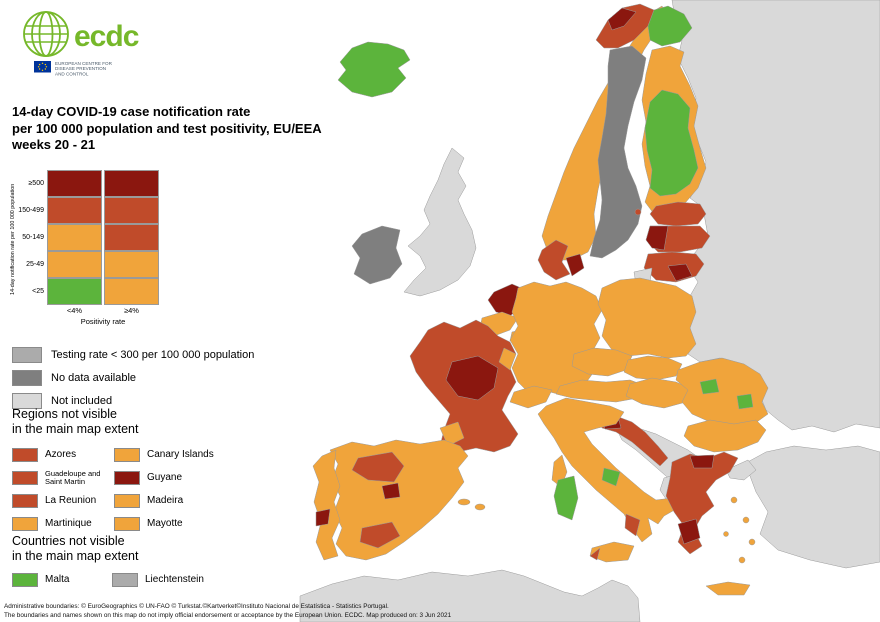  What do you see at coordinates (180, 454) in the screenshot?
I see `legend-label: Canary Islands` at bounding box center [180, 454].